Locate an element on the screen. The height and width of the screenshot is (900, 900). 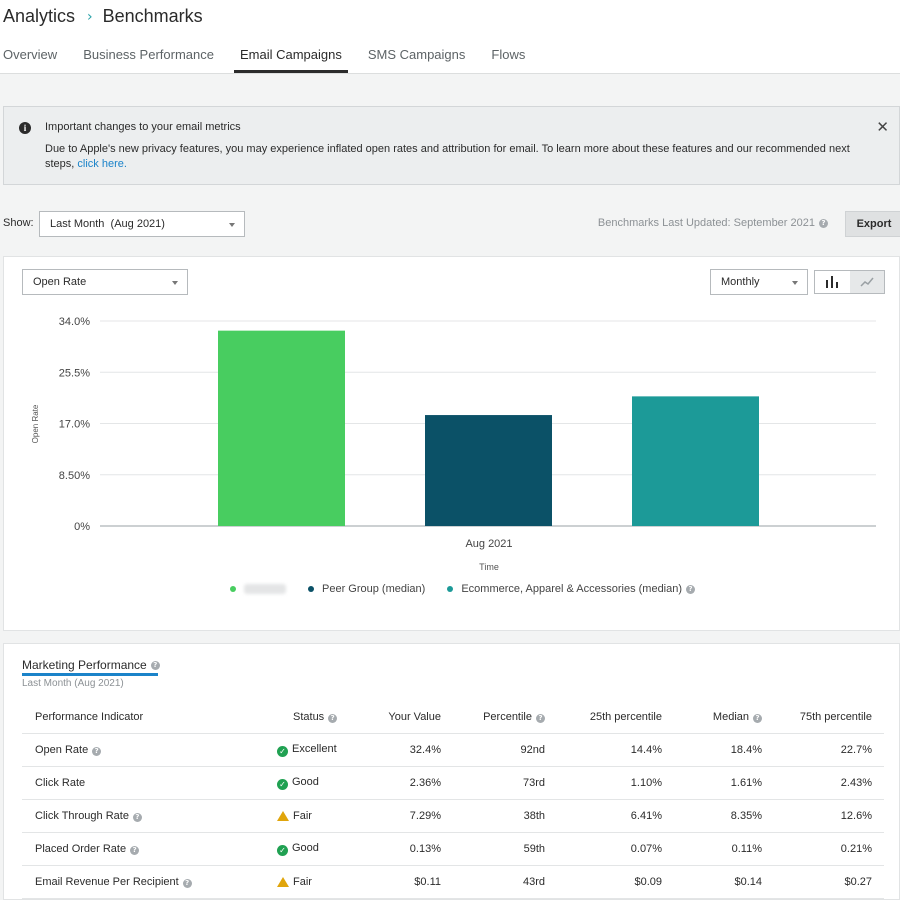
title-underline is located at coordinates (90, 674).